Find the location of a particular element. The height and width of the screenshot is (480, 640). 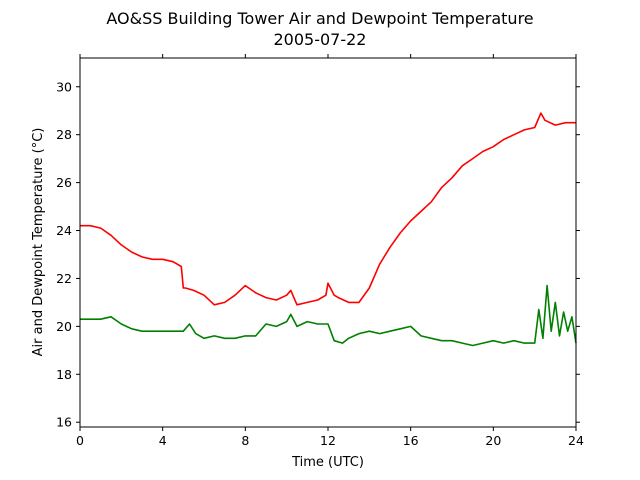

y-tick-label: 26 is located at coordinates (64, 182).